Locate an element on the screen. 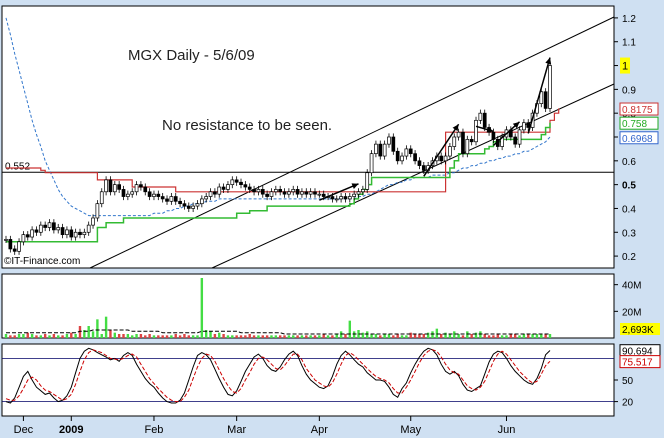 The width and height of the screenshot is (664, 438). price-y-tick-label: 0.6 is located at coordinates (629, 162).